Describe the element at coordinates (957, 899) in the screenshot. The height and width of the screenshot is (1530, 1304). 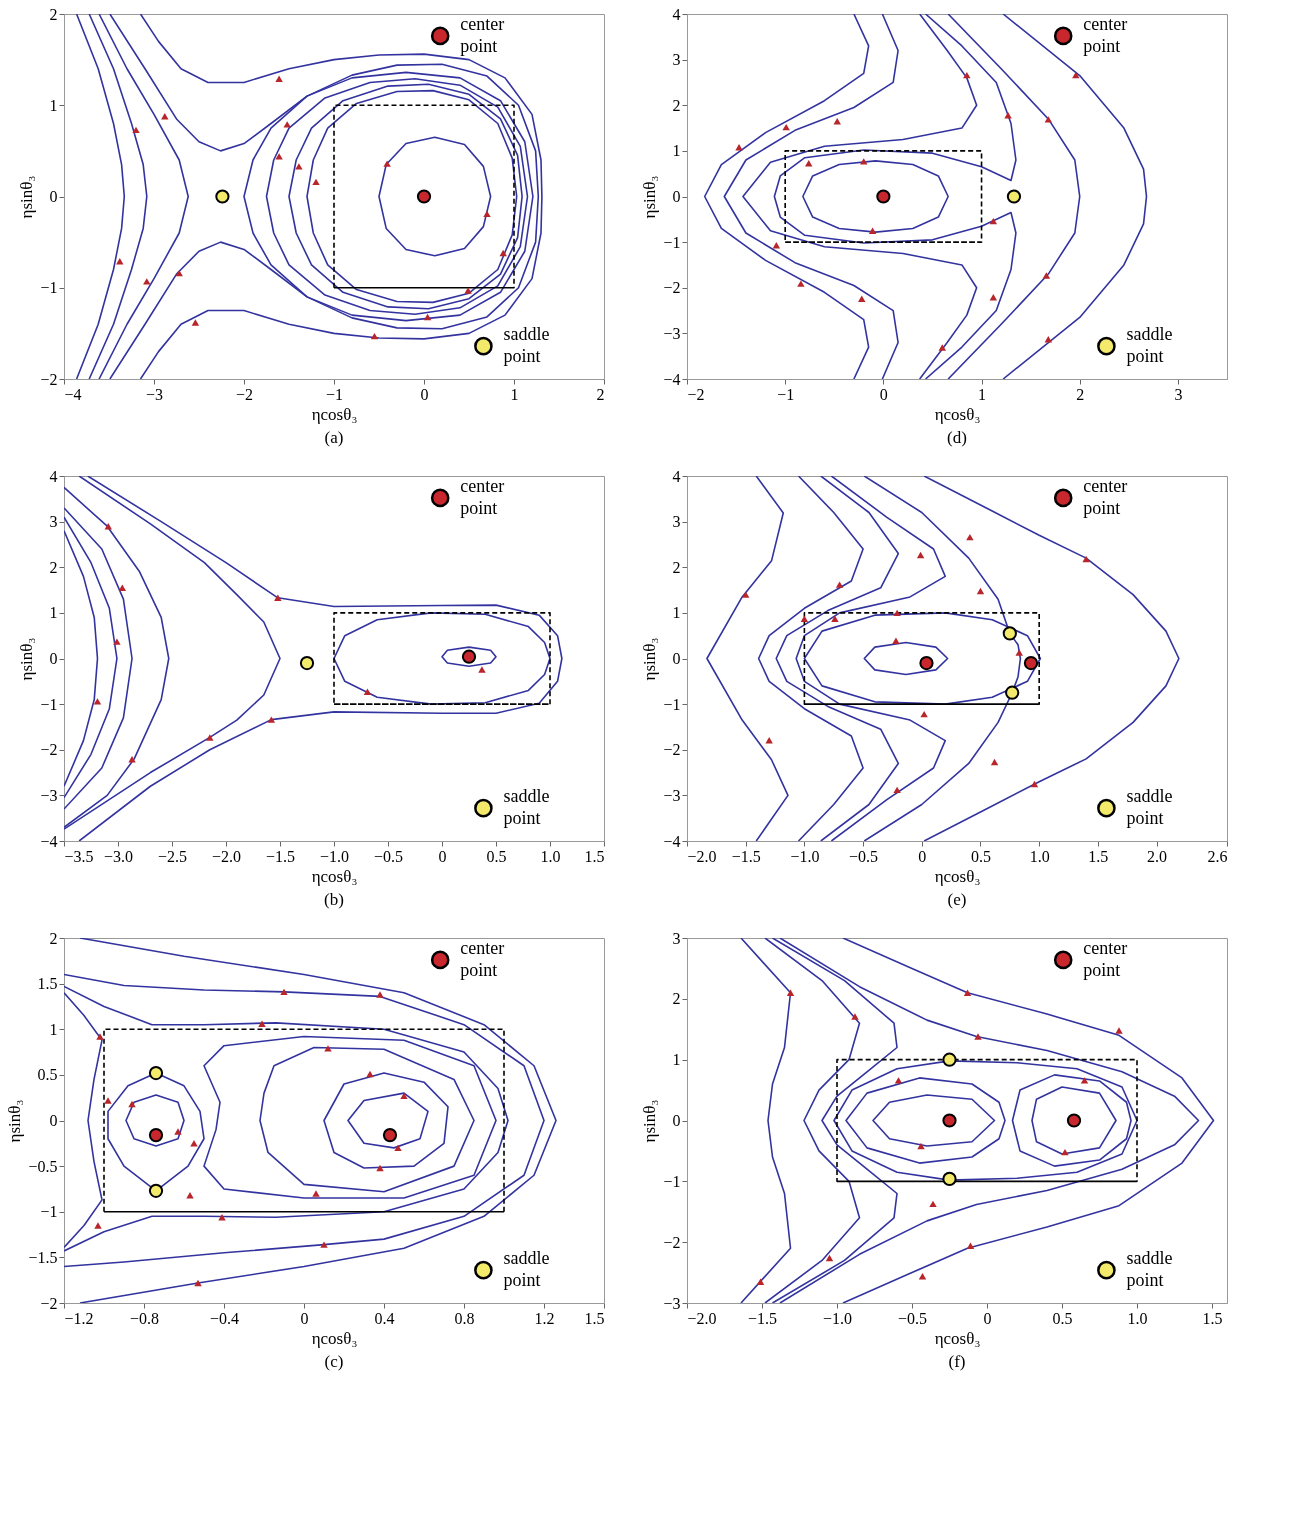
I see `text: (e)` at that location.